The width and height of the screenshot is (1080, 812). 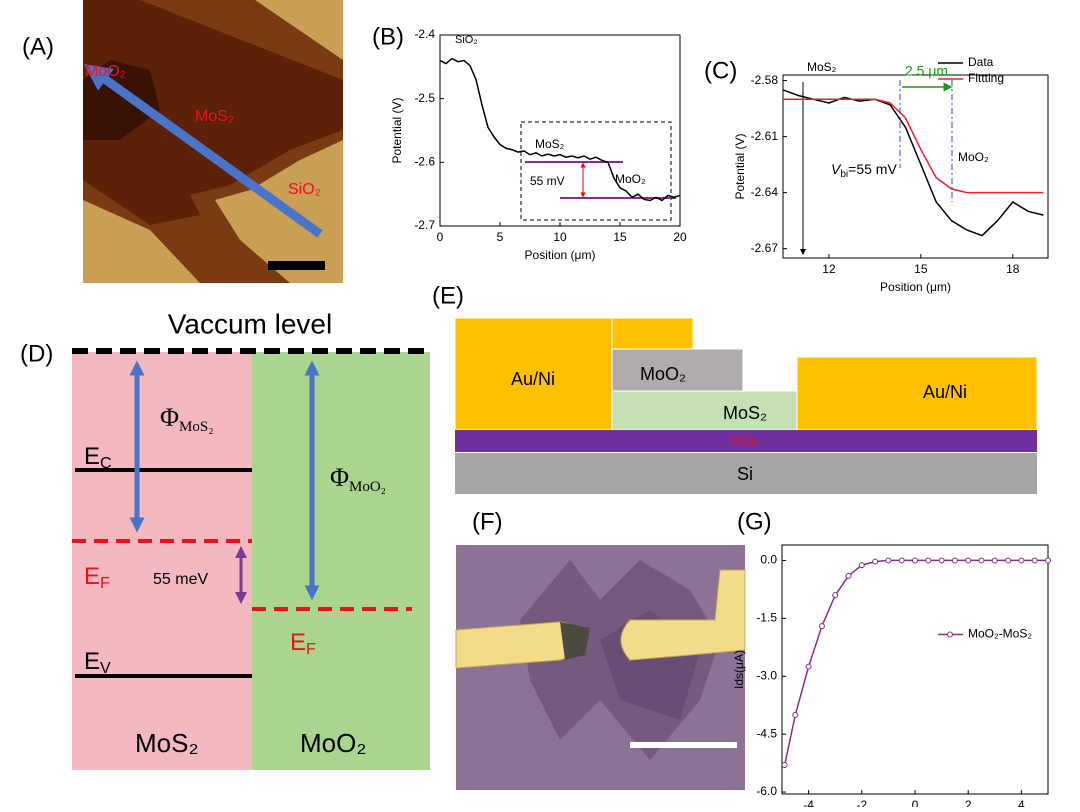 I want to click on y-tick-label: -1.5, so click(x=766, y=618).